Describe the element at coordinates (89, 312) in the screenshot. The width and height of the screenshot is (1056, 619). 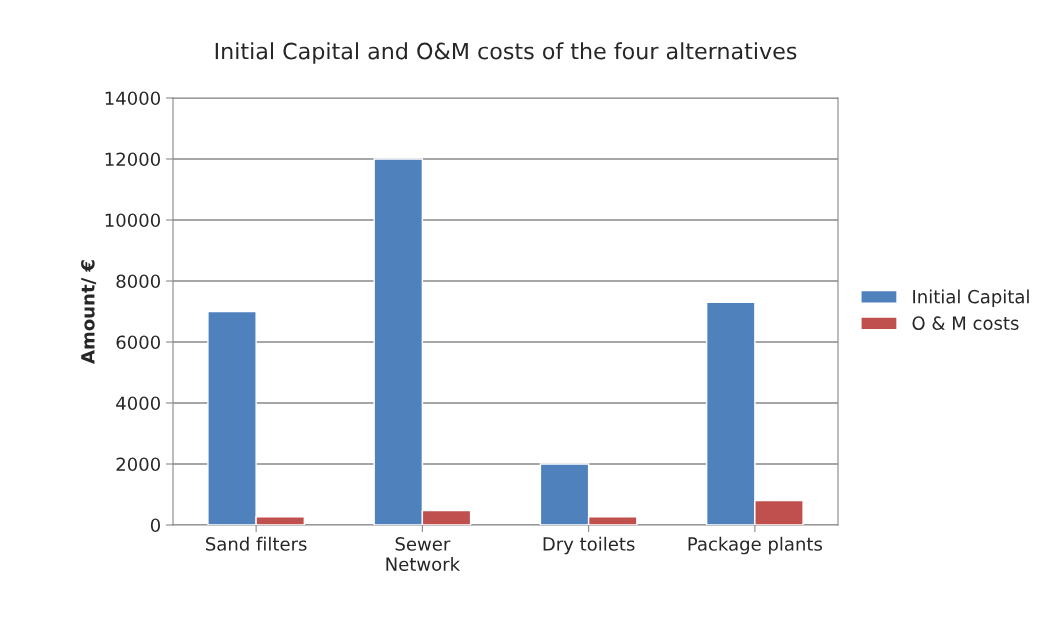
I see `y-axis-title: Amount/ €` at that location.